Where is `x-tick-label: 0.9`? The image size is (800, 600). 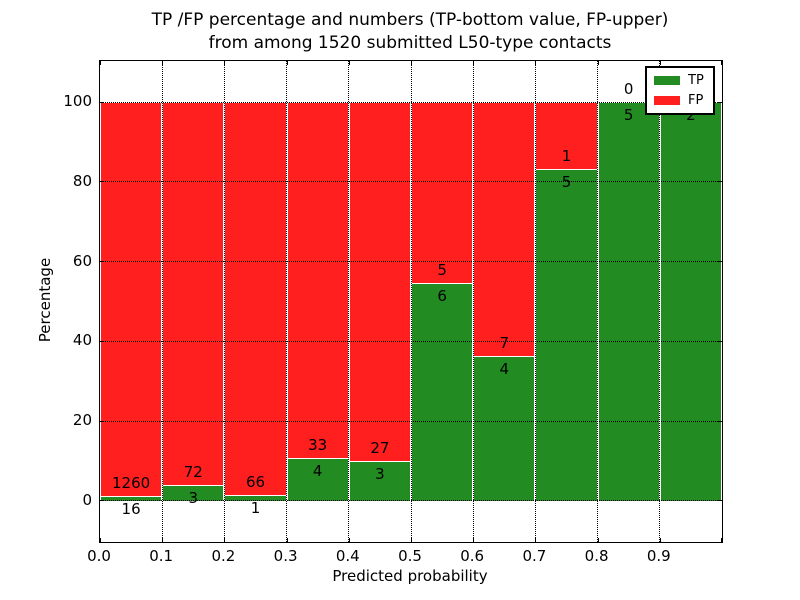 x-tick-label: 0.9 is located at coordinates (658, 556).